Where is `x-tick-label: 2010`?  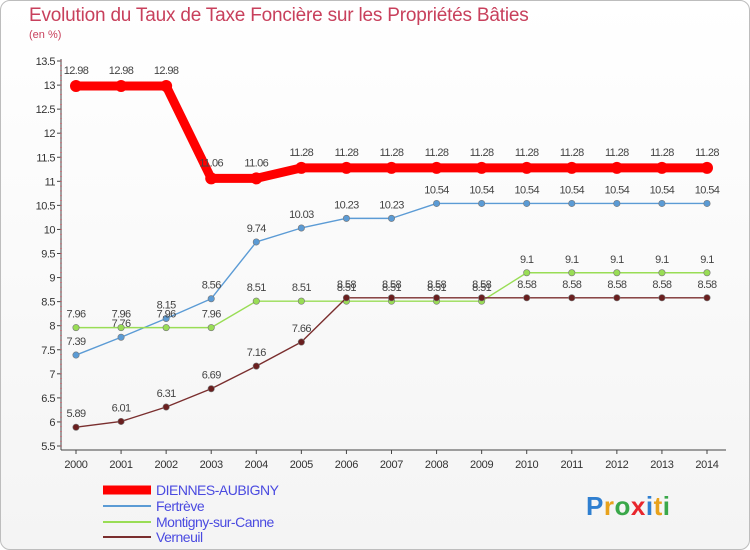 x-tick-label: 2010 is located at coordinates (526, 465).